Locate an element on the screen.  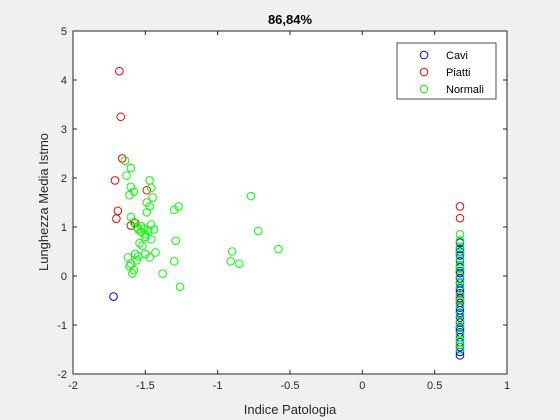
x-axis-label: Indice Patologia is located at coordinates (290, 409).